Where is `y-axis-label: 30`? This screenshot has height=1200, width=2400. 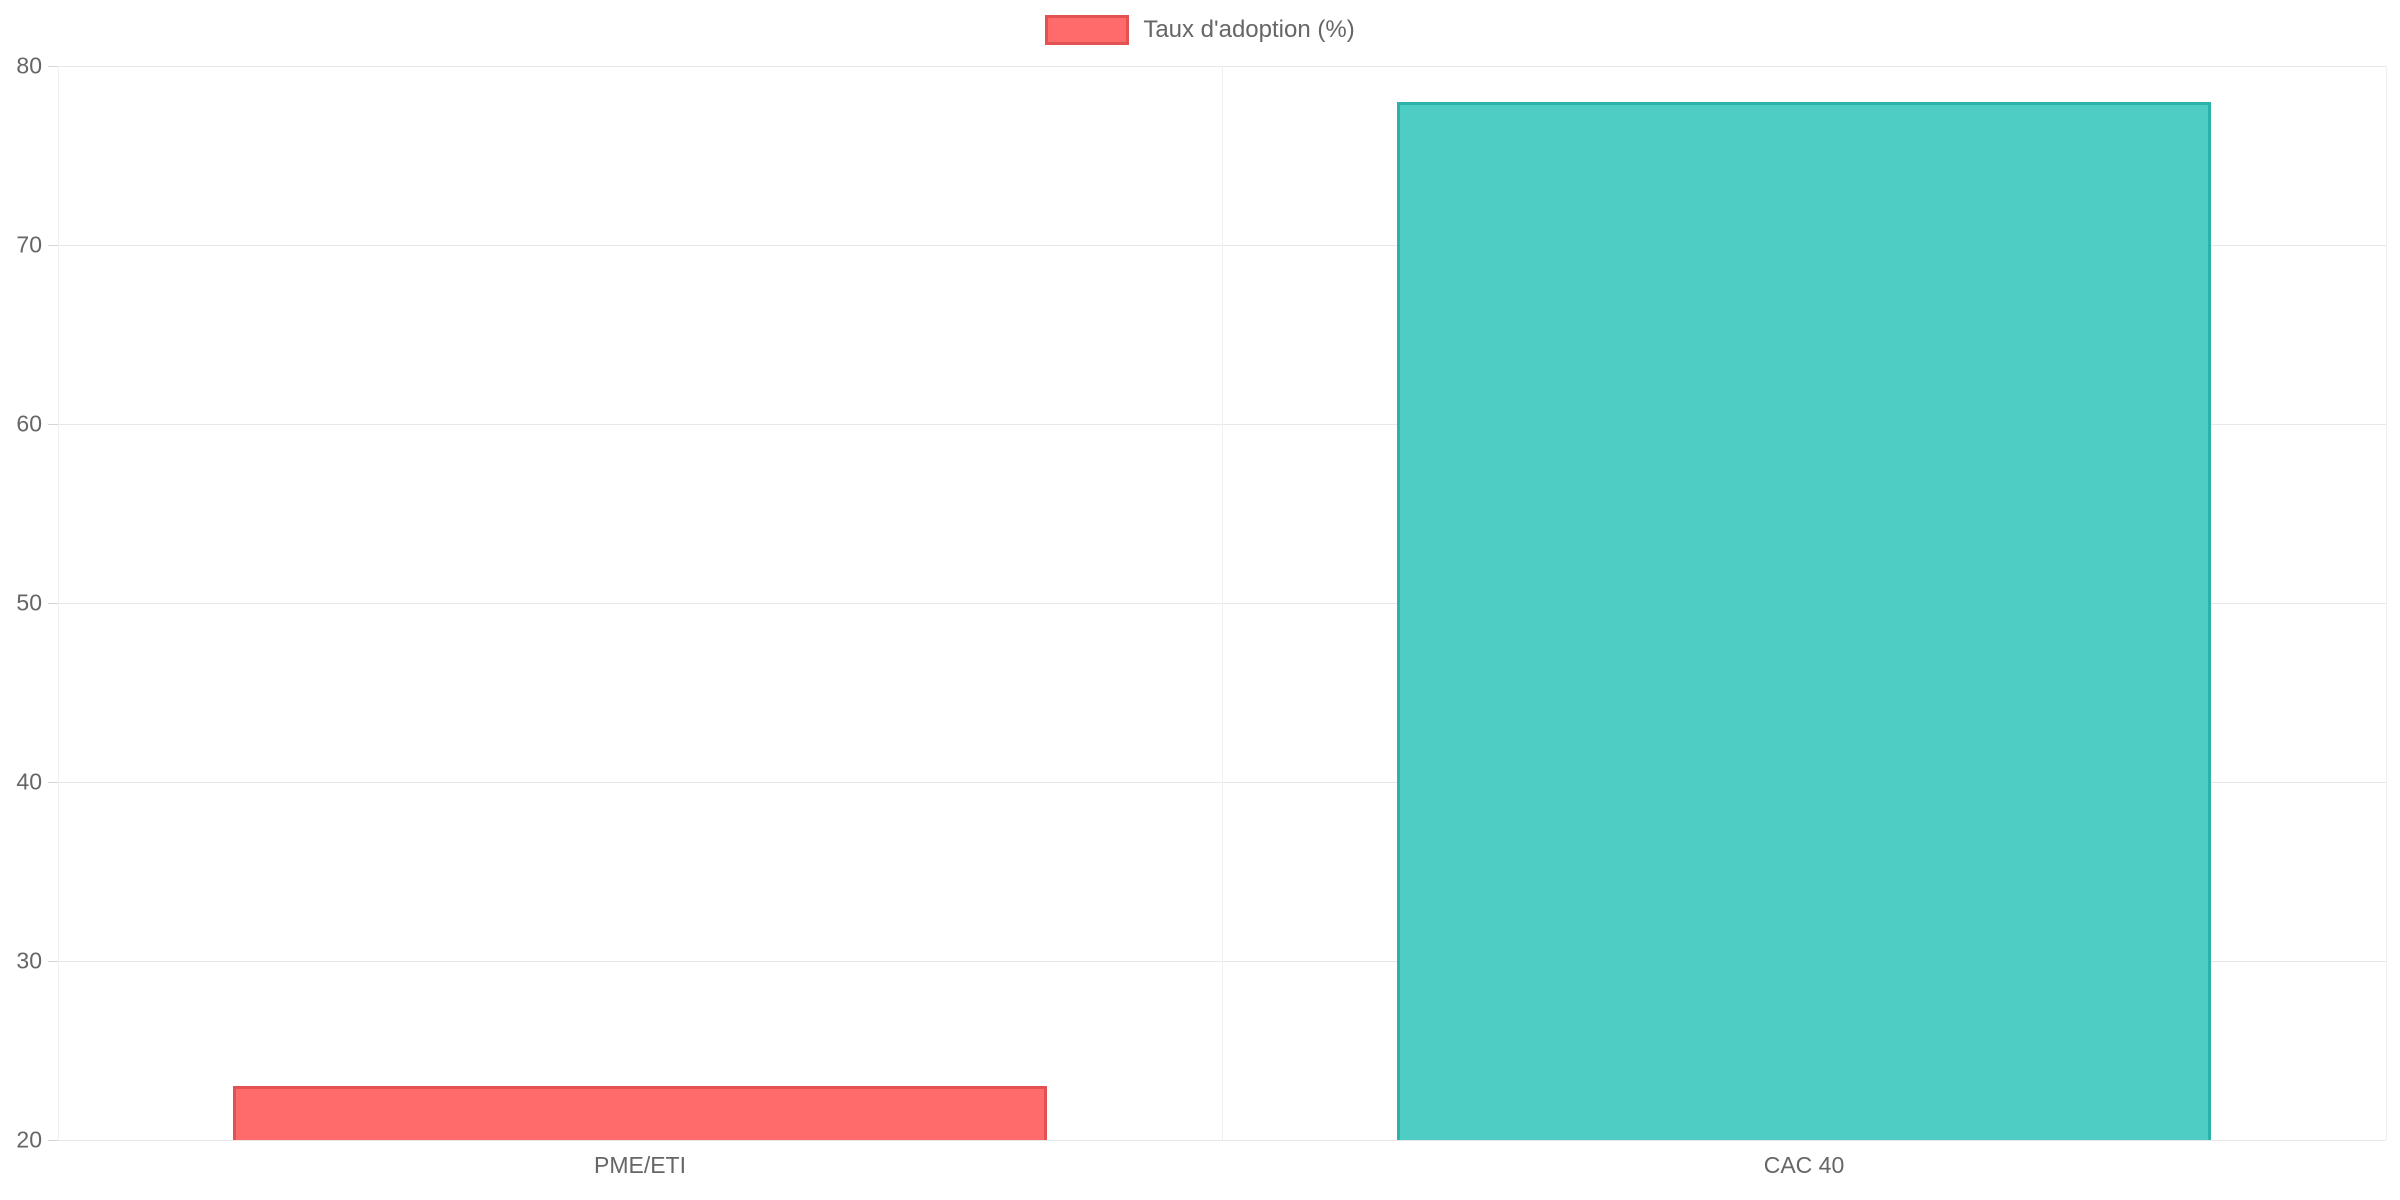 y-axis-label: 30 is located at coordinates (29, 960).